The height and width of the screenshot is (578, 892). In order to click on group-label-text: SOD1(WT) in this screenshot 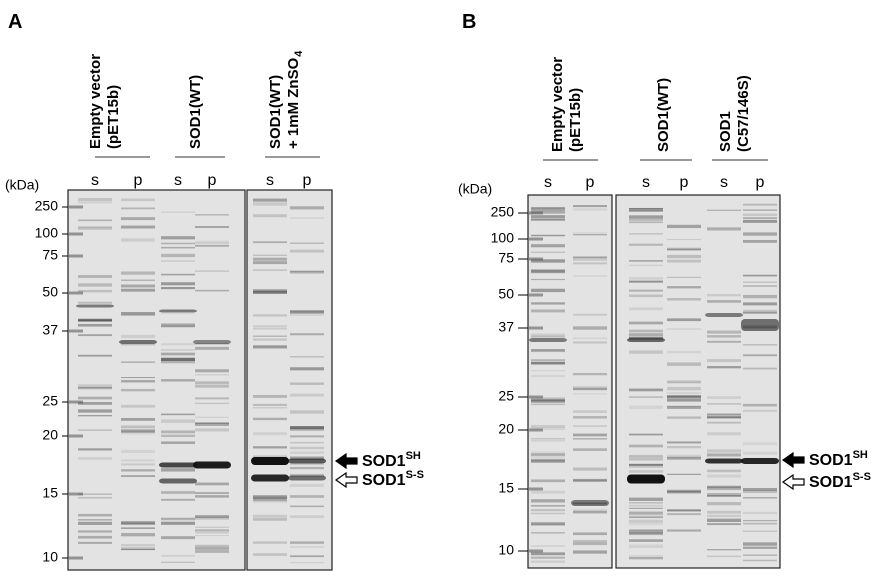, I will do `click(195, 112)`.